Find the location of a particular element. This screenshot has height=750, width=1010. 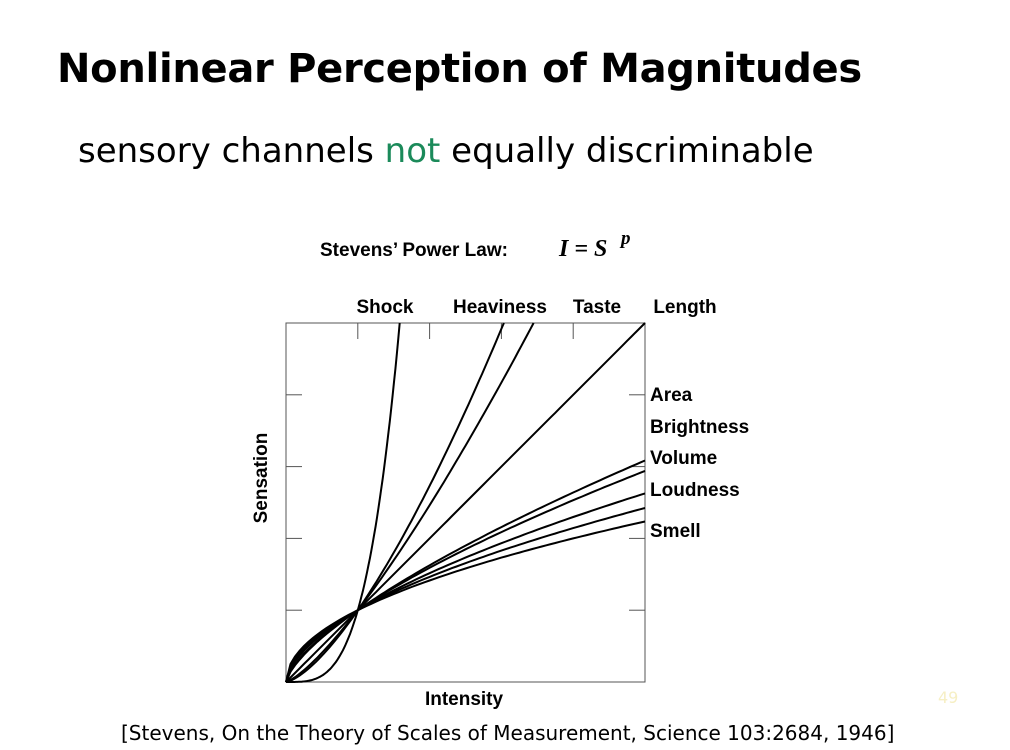

series-label-length: Length is located at coordinates (684, 307).